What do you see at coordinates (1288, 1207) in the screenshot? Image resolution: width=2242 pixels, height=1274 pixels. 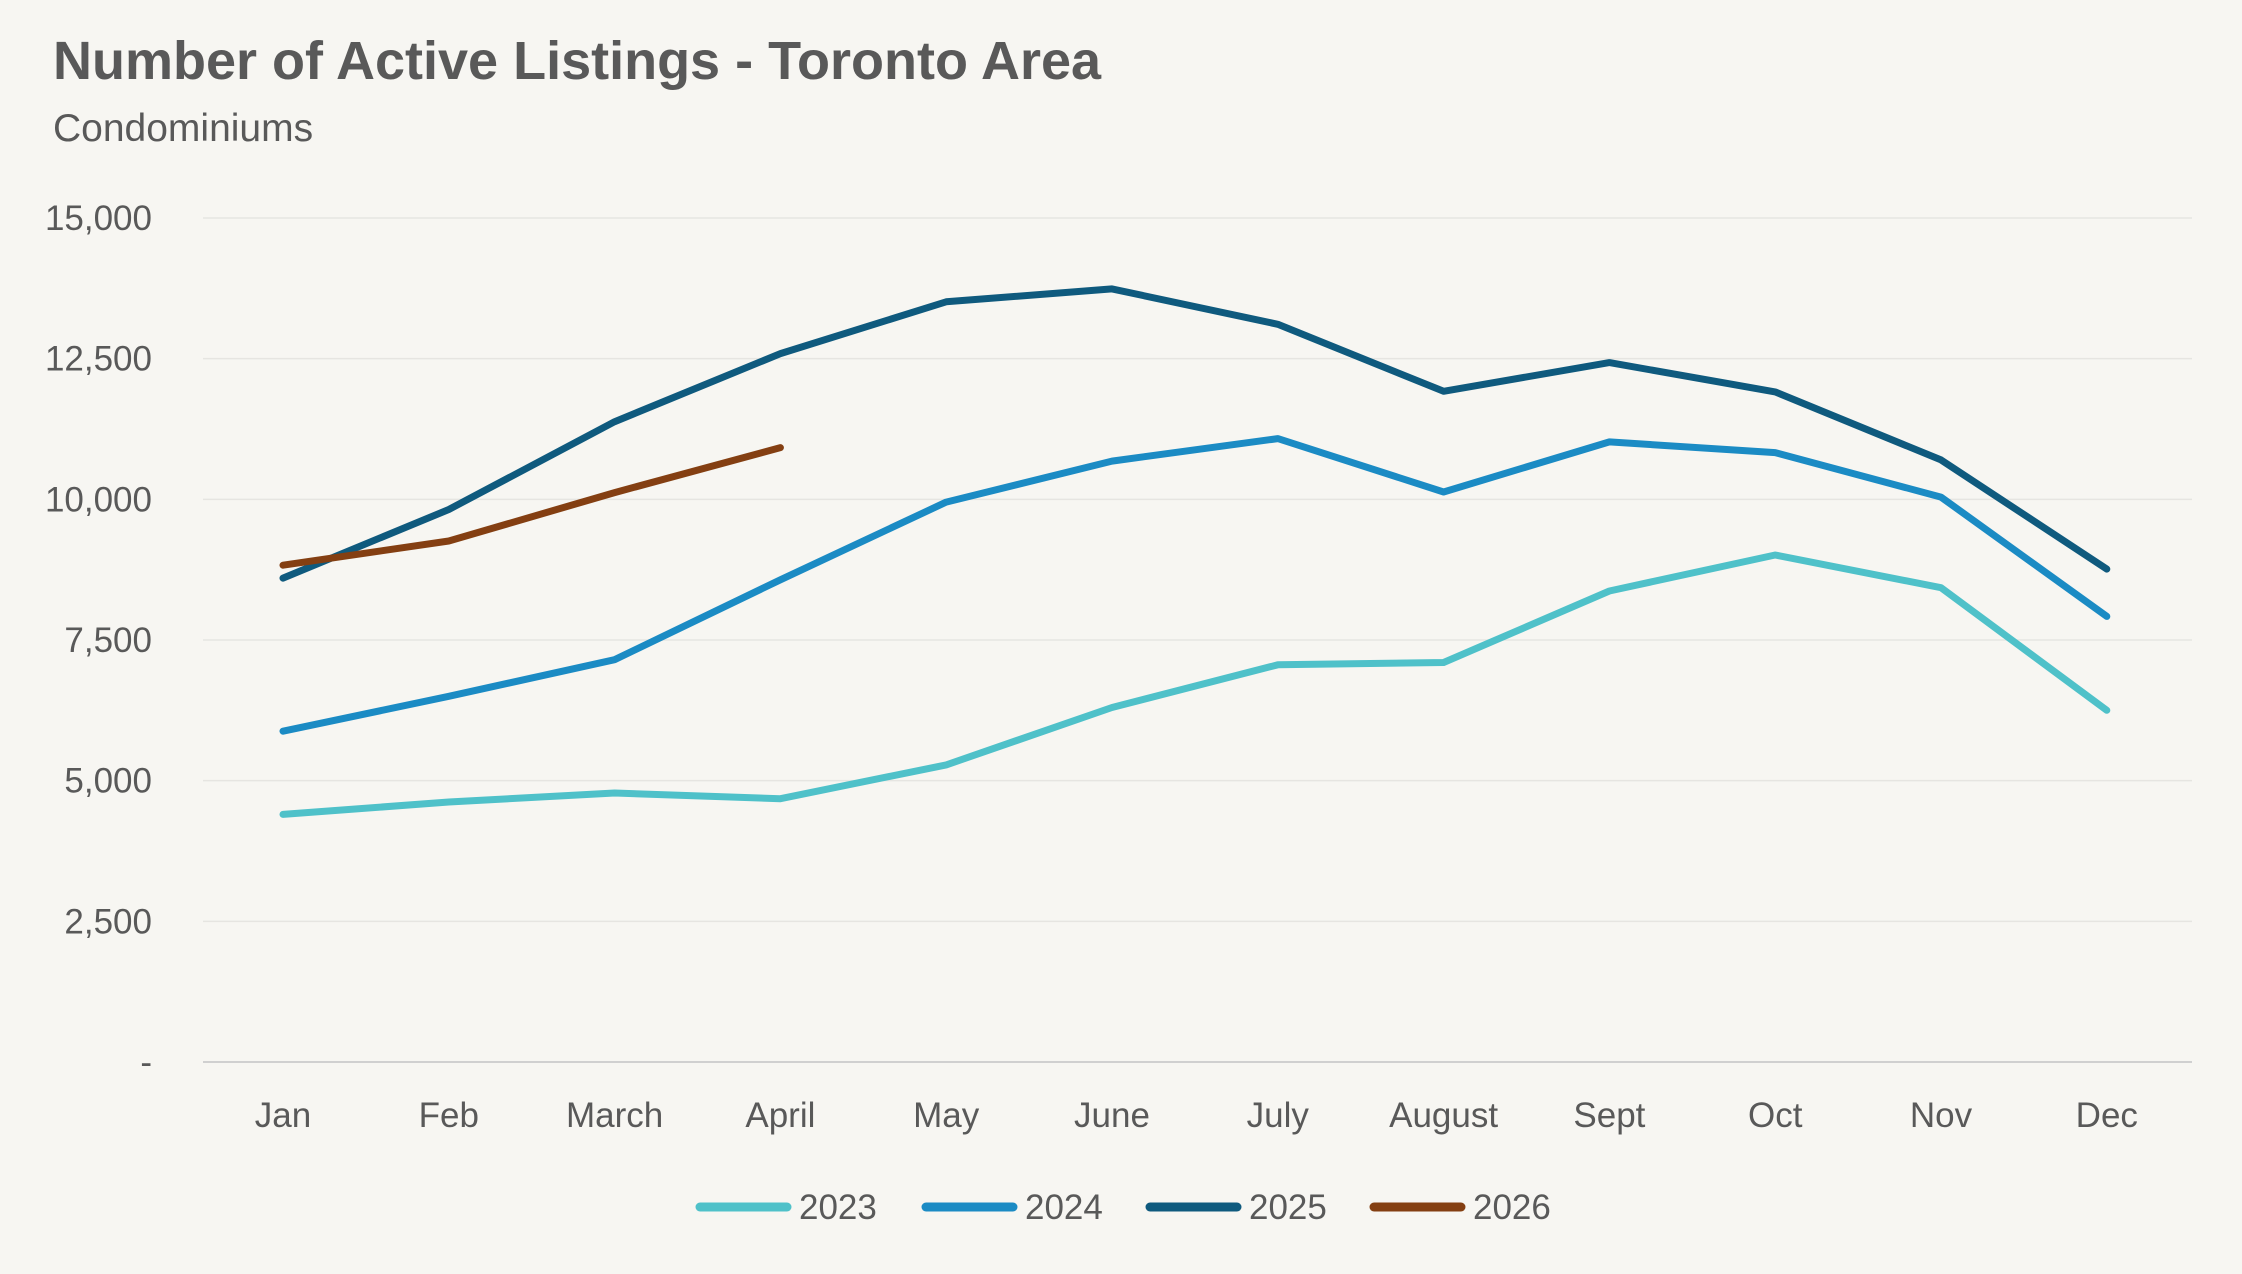 I see `legend-label: 2025` at bounding box center [1288, 1207].